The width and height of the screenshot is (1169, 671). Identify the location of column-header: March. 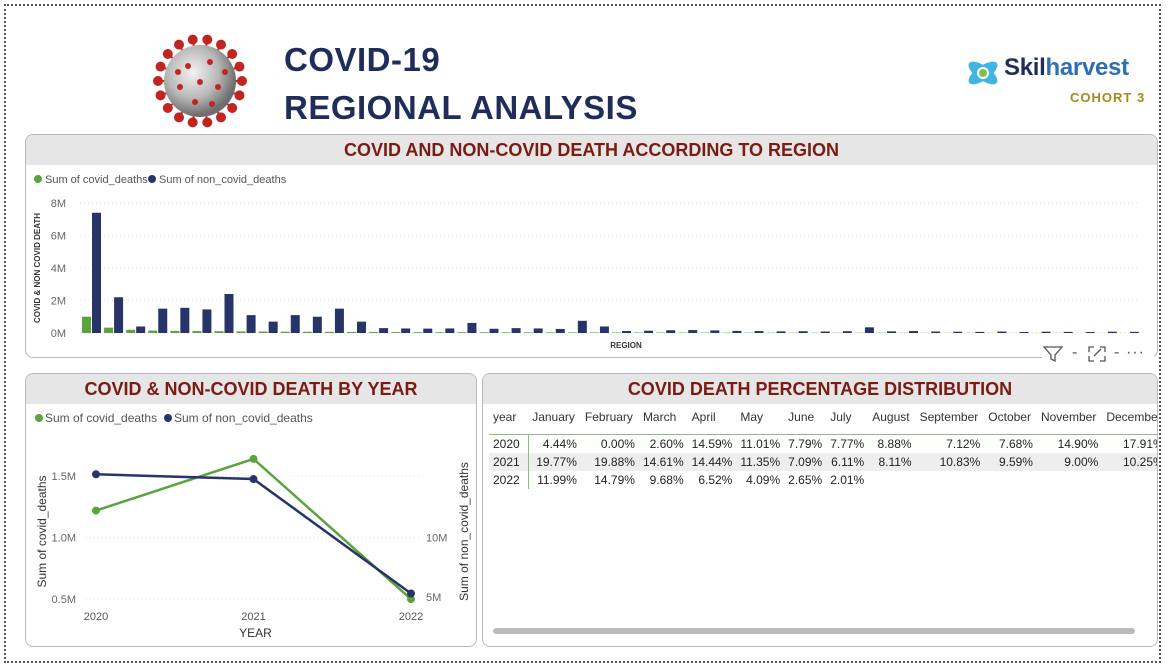
(659, 417).